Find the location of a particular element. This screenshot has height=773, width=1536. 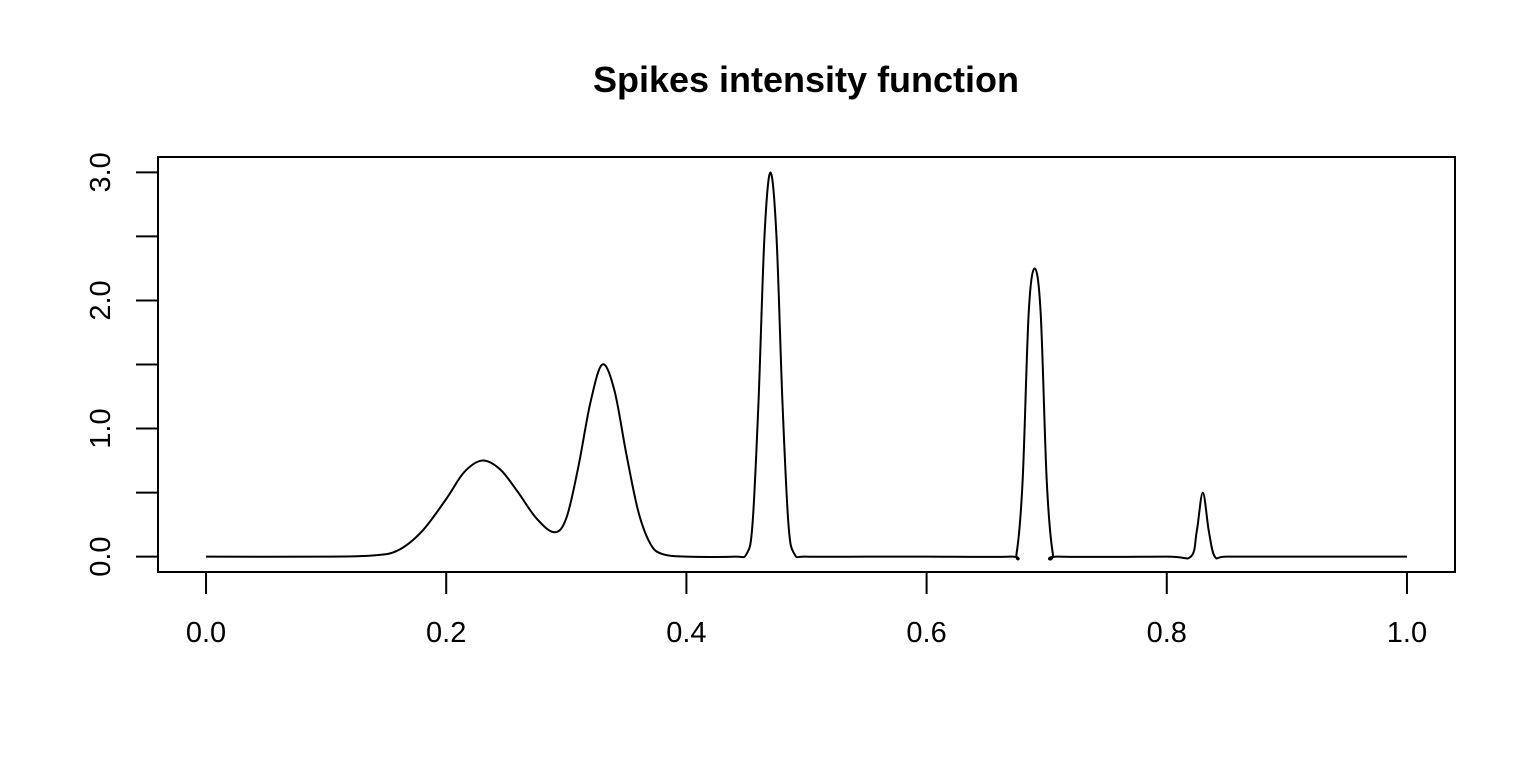

chart-title: Spikes intensity function is located at coordinates (806, 79).